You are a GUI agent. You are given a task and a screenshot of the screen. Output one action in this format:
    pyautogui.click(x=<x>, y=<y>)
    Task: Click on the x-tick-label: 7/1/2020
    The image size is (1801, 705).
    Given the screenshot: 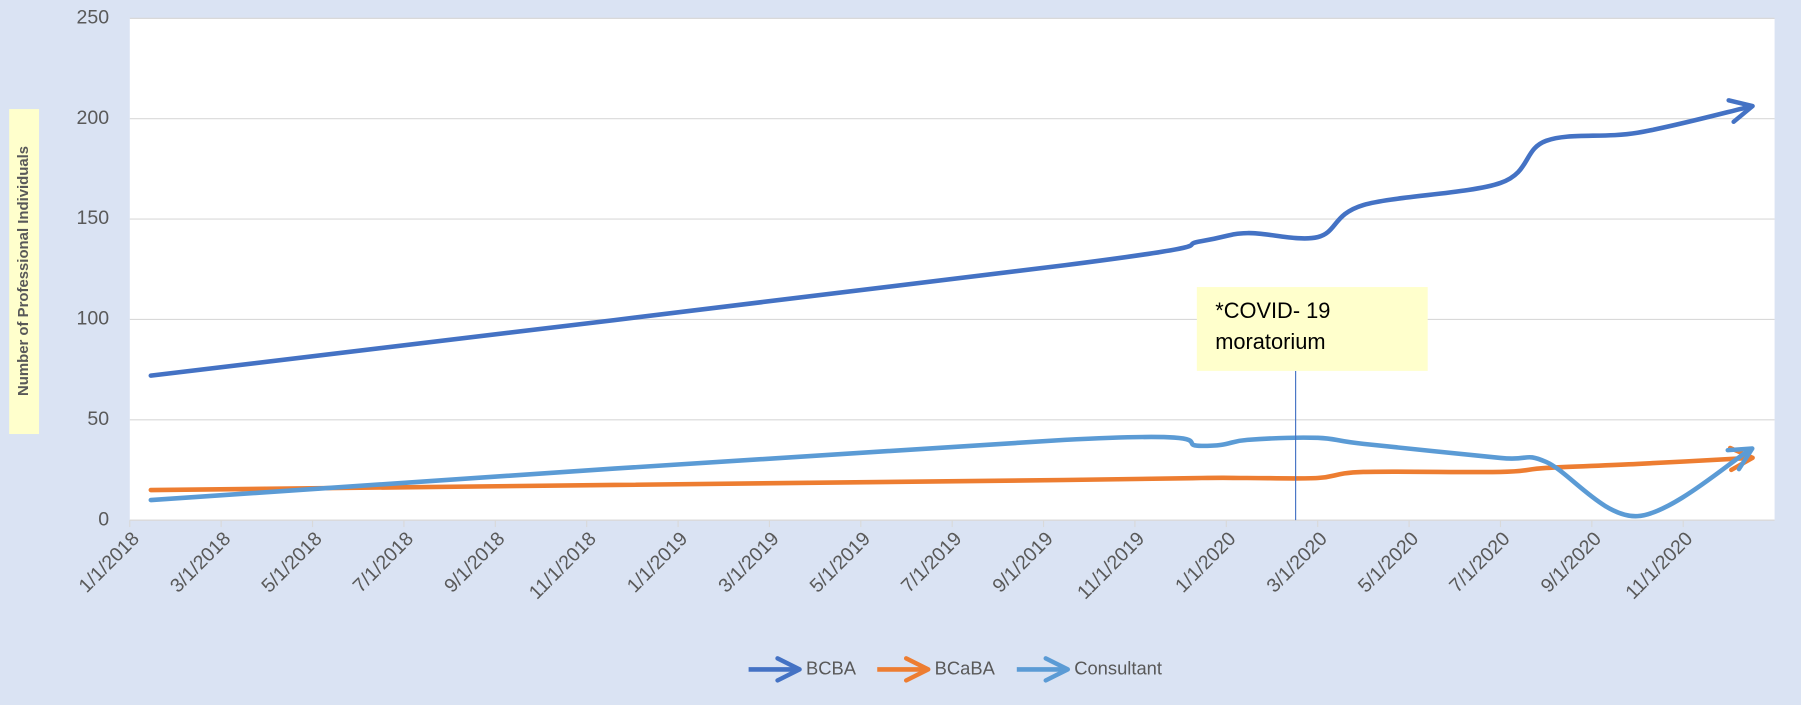 What is the action you would take?
    pyautogui.click(x=1479, y=562)
    